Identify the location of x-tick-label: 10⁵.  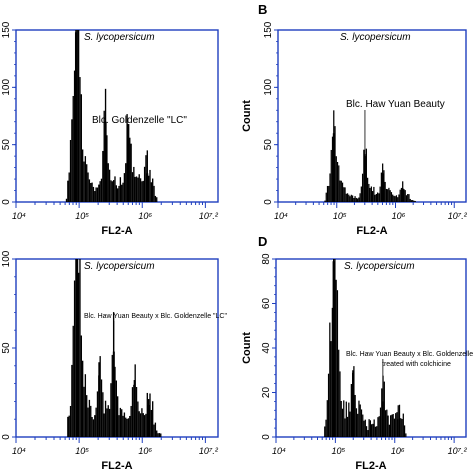
(82, 216).